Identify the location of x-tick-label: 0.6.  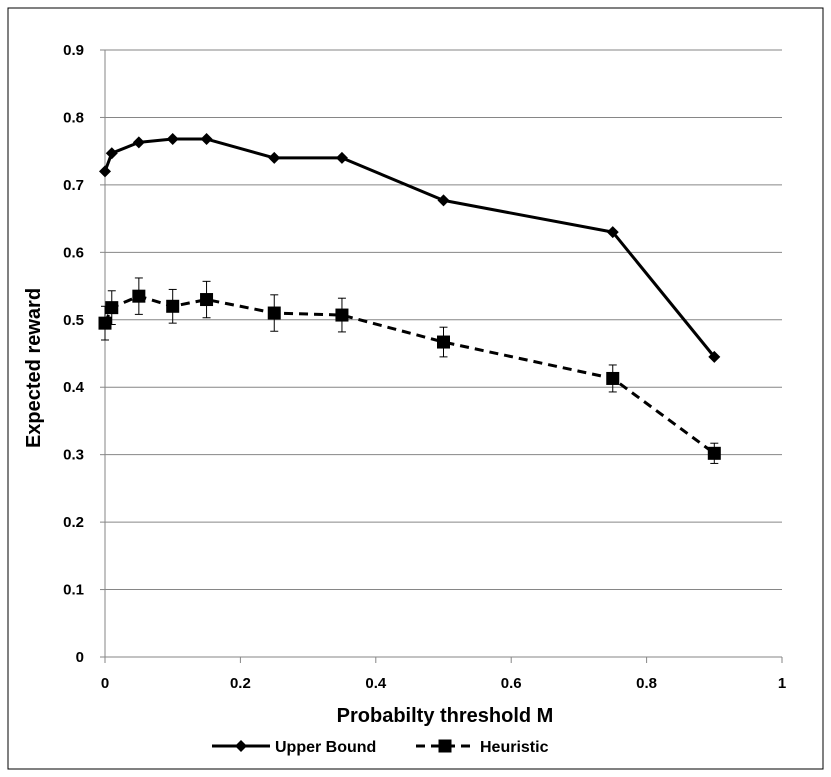
(511, 683).